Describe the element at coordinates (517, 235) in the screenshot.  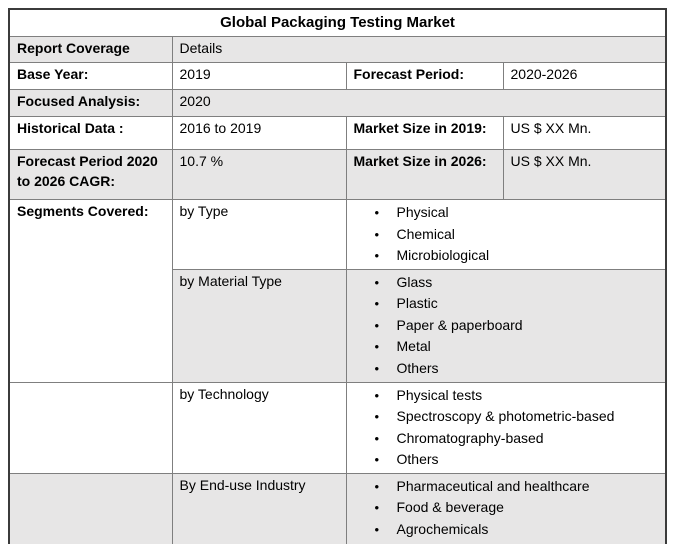
I see `bullet-item: • Chemical` at that location.